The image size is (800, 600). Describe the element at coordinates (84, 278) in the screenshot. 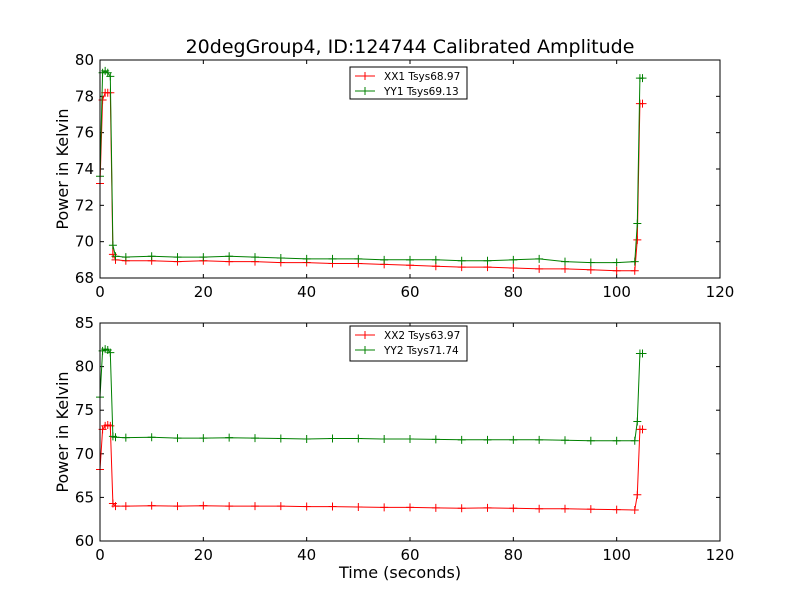

I see `y-tick-label: 68` at that location.